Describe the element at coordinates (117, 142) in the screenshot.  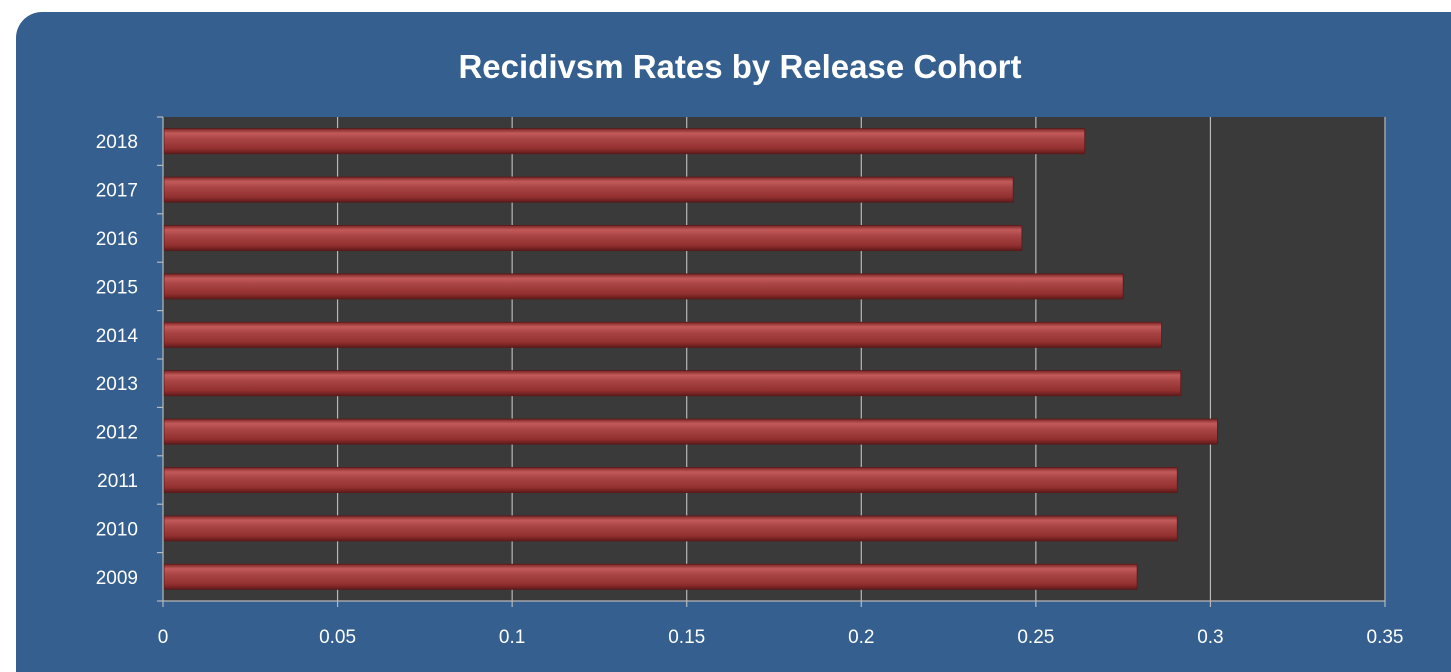
I see `y-tick-label: 2018` at that location.